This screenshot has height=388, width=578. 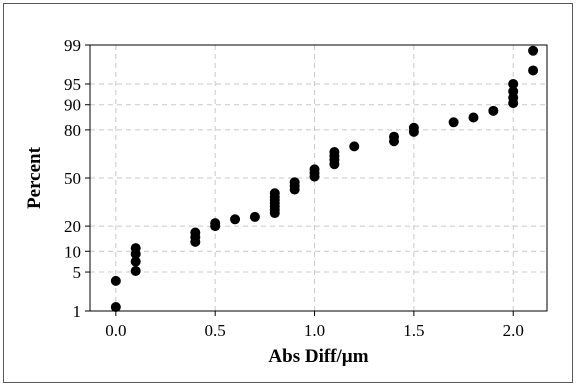 What do you see at coordinates (115, 330) in the screenshot?
I see `x-tick-label: 0.0` at bounding box center [115, 330].